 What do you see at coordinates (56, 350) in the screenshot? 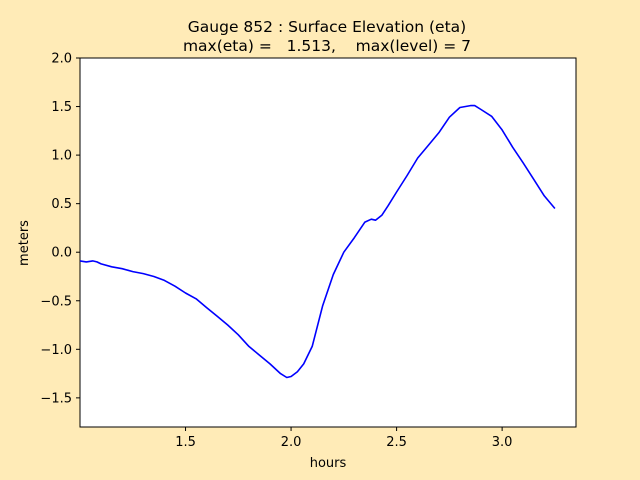
I see `y-tick-label: −1.0` at bounding box center [56, 350].